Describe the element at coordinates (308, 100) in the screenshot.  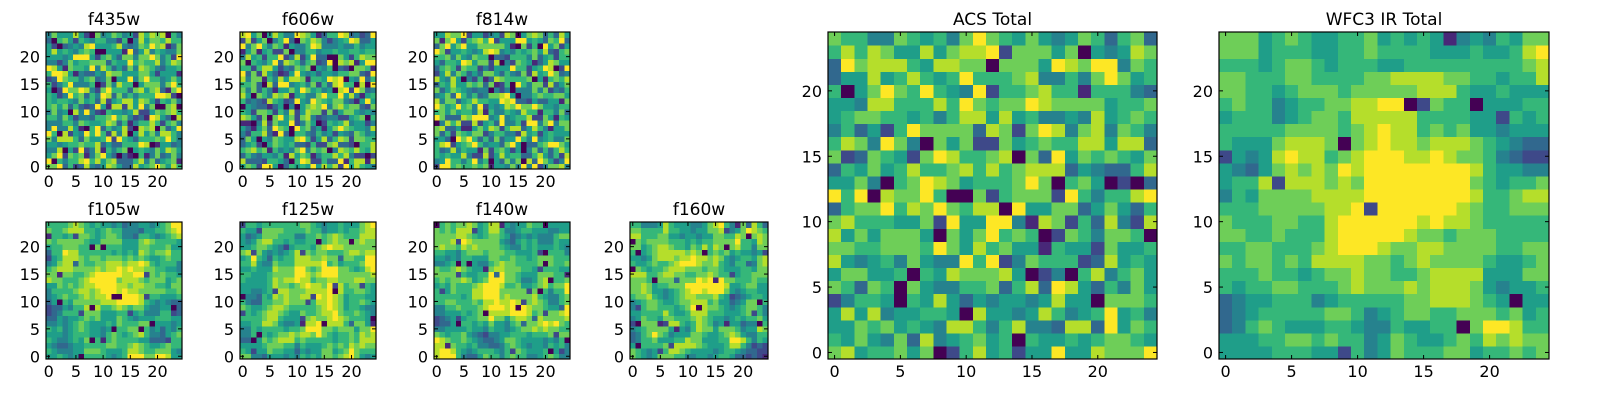
I see `axes-frame-f606w` at that location.